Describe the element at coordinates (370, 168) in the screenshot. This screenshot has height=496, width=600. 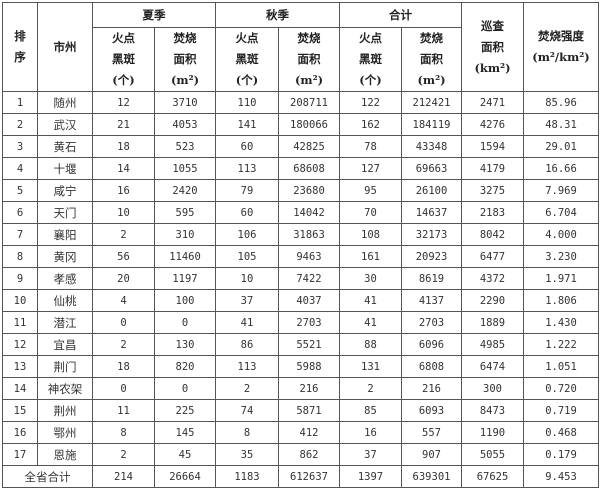
I see `cell-total-fire-spots: 127` at that location.